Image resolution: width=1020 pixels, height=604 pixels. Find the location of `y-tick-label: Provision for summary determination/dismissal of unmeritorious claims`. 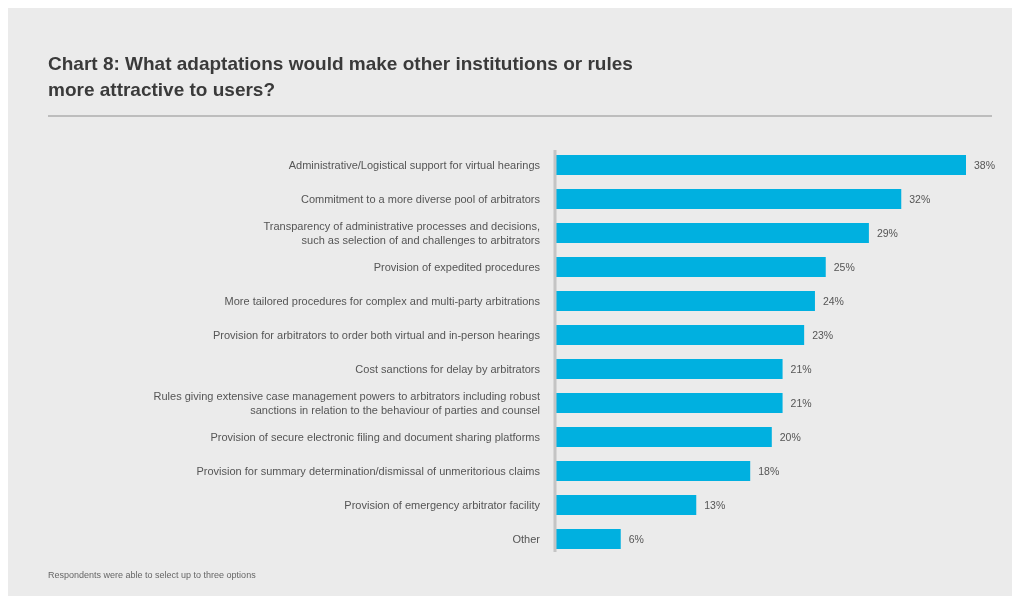

y-tick-label: Provision for summary determination/dismissal of unmeritorious claims is located at coordinates (368, 470).